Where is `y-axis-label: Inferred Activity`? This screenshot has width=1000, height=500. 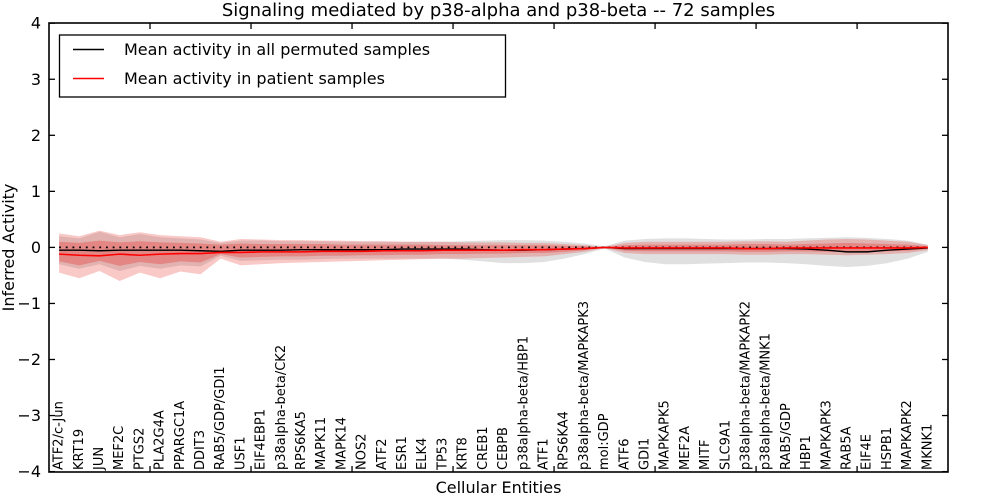 y-axis-label: Inferred Activity is located at coordinates (9, 248).